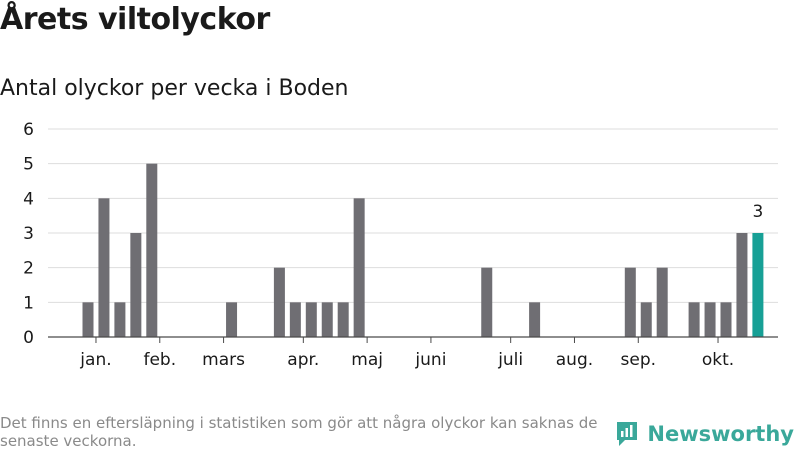  I want to click on chart-title: Årets viltolyckor, so click(135, 19).